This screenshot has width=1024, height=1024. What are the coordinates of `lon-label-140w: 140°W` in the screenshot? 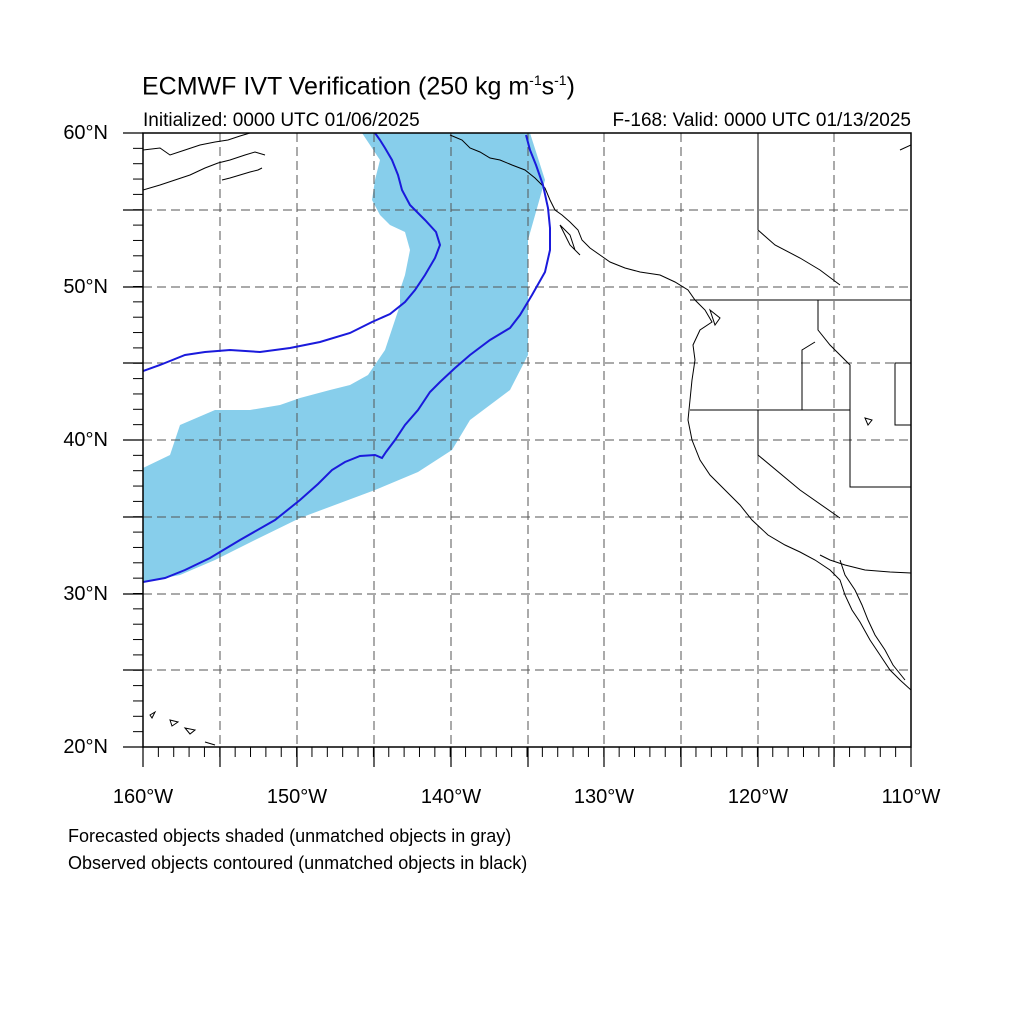 It's located at (451, 797).